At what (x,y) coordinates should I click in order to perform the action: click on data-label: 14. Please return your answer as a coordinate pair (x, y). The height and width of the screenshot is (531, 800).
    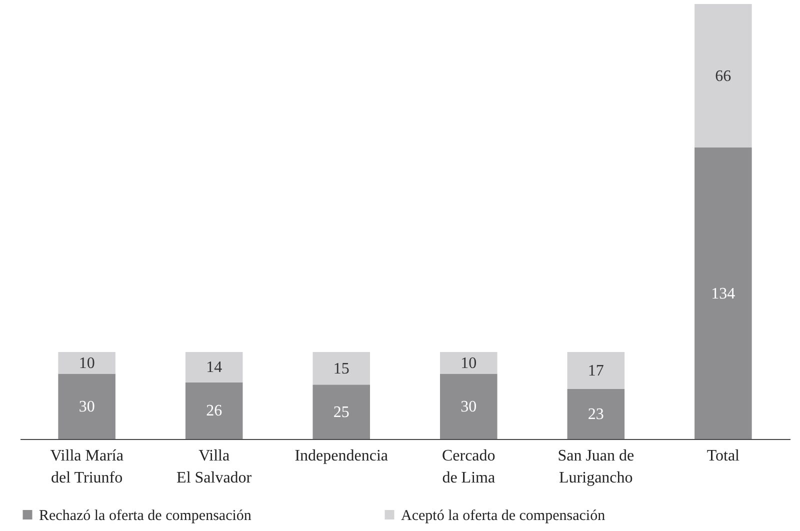
    Looking at the image, I should click on (214, 367).